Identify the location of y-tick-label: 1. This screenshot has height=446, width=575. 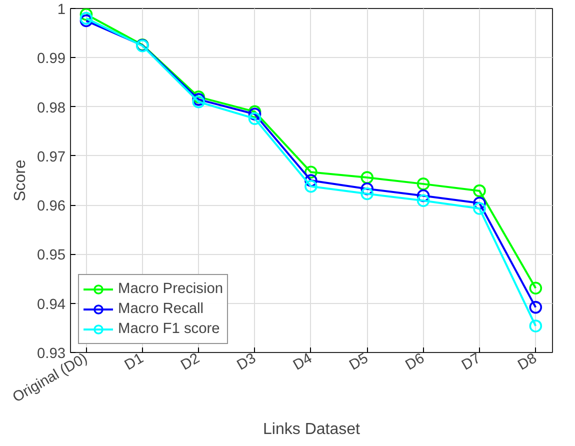
(61, 10).